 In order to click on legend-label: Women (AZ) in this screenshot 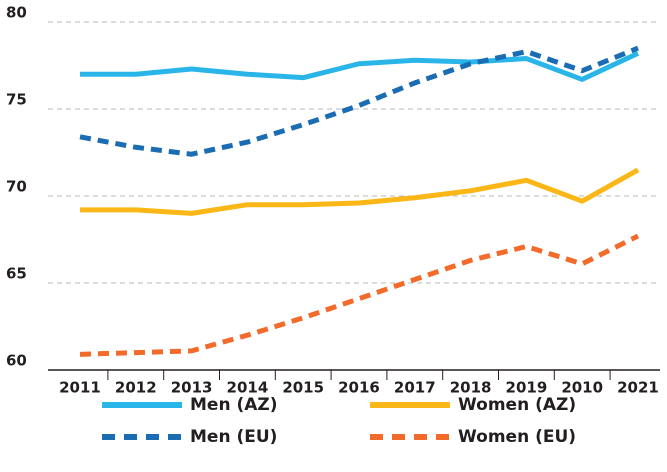, I will do `click(517, 405)`.